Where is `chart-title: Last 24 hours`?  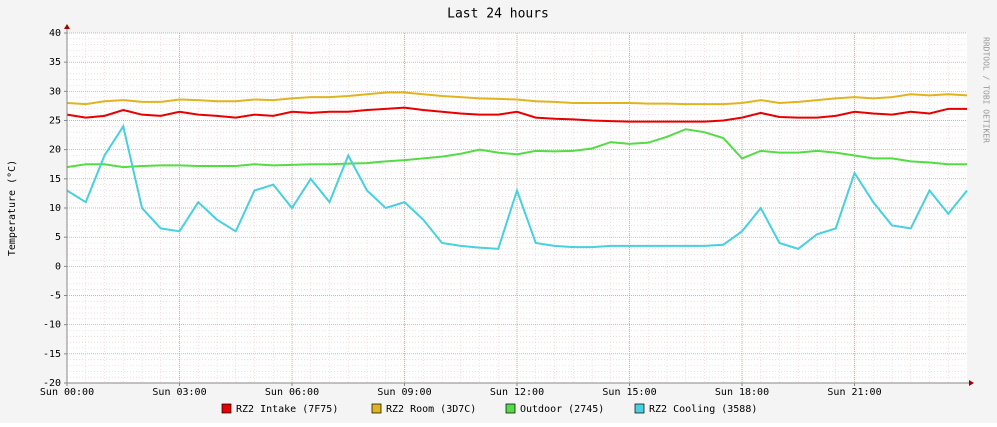
chart-title: Last 24 hours is located at coordinates (498, 14).